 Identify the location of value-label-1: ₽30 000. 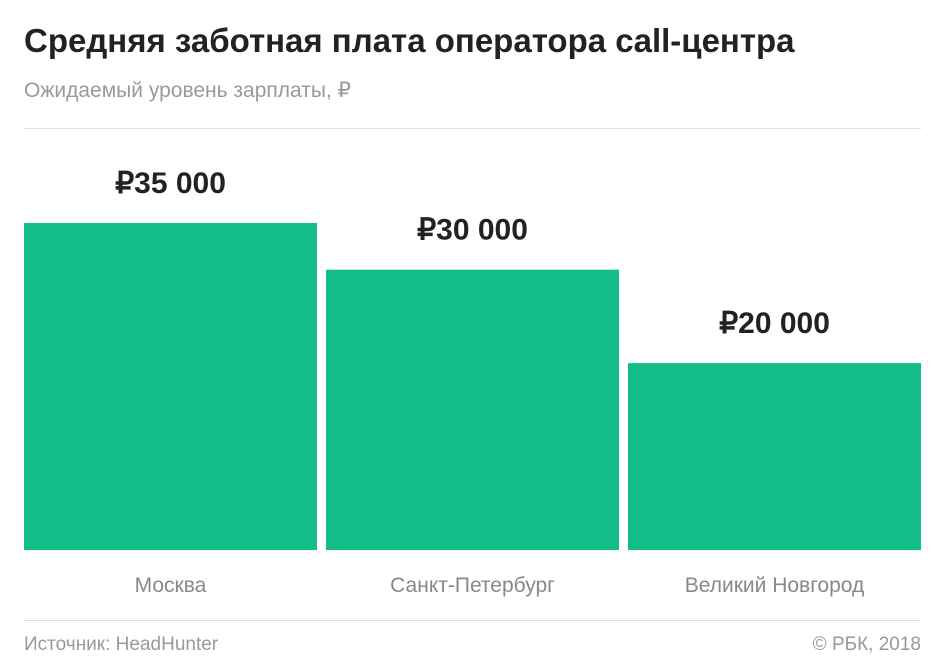
(472, 230).